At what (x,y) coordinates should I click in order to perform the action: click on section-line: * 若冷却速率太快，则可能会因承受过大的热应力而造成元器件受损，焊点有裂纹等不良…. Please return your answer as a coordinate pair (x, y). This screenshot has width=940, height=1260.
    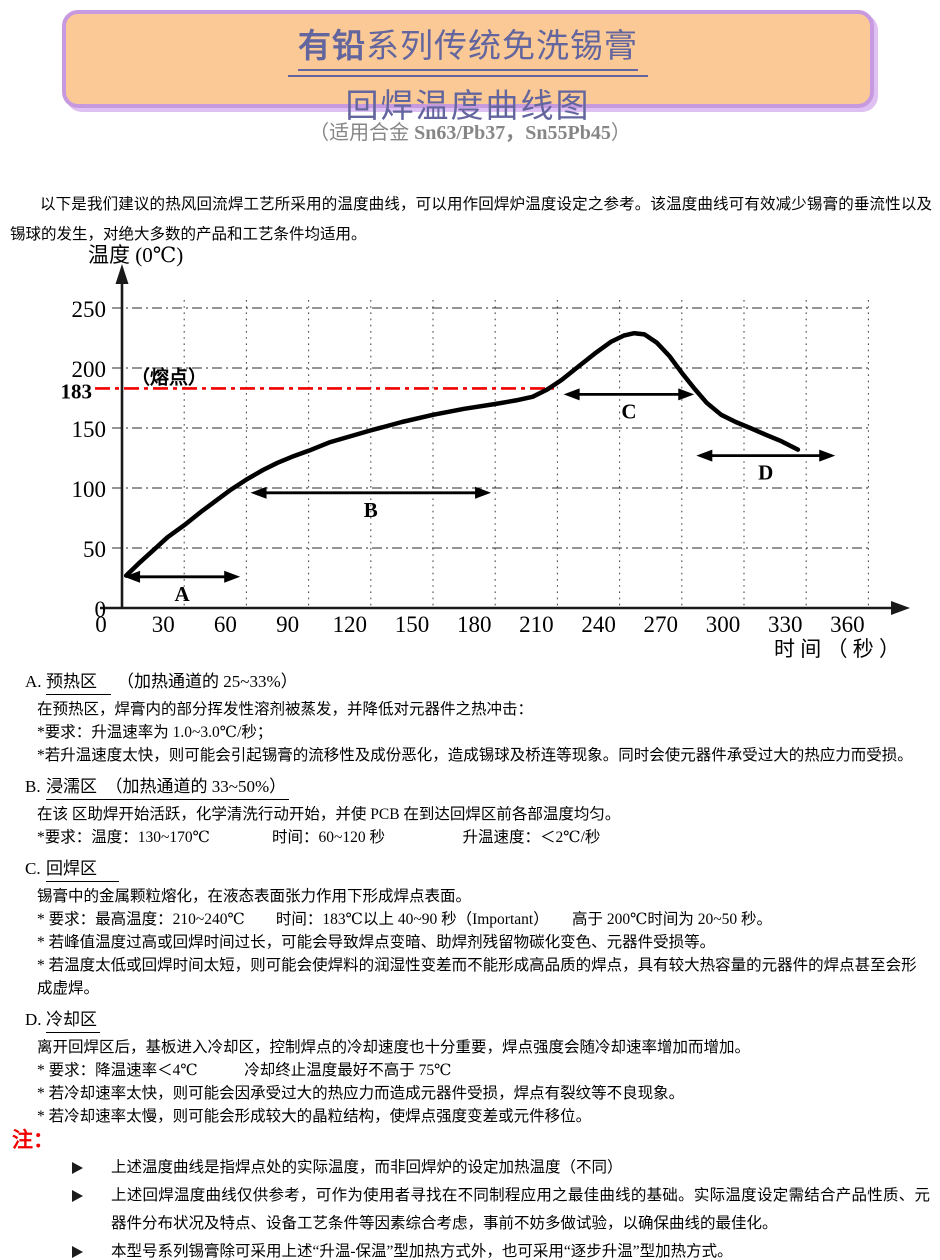
    Looking at the image, I should click on (361, 1093).